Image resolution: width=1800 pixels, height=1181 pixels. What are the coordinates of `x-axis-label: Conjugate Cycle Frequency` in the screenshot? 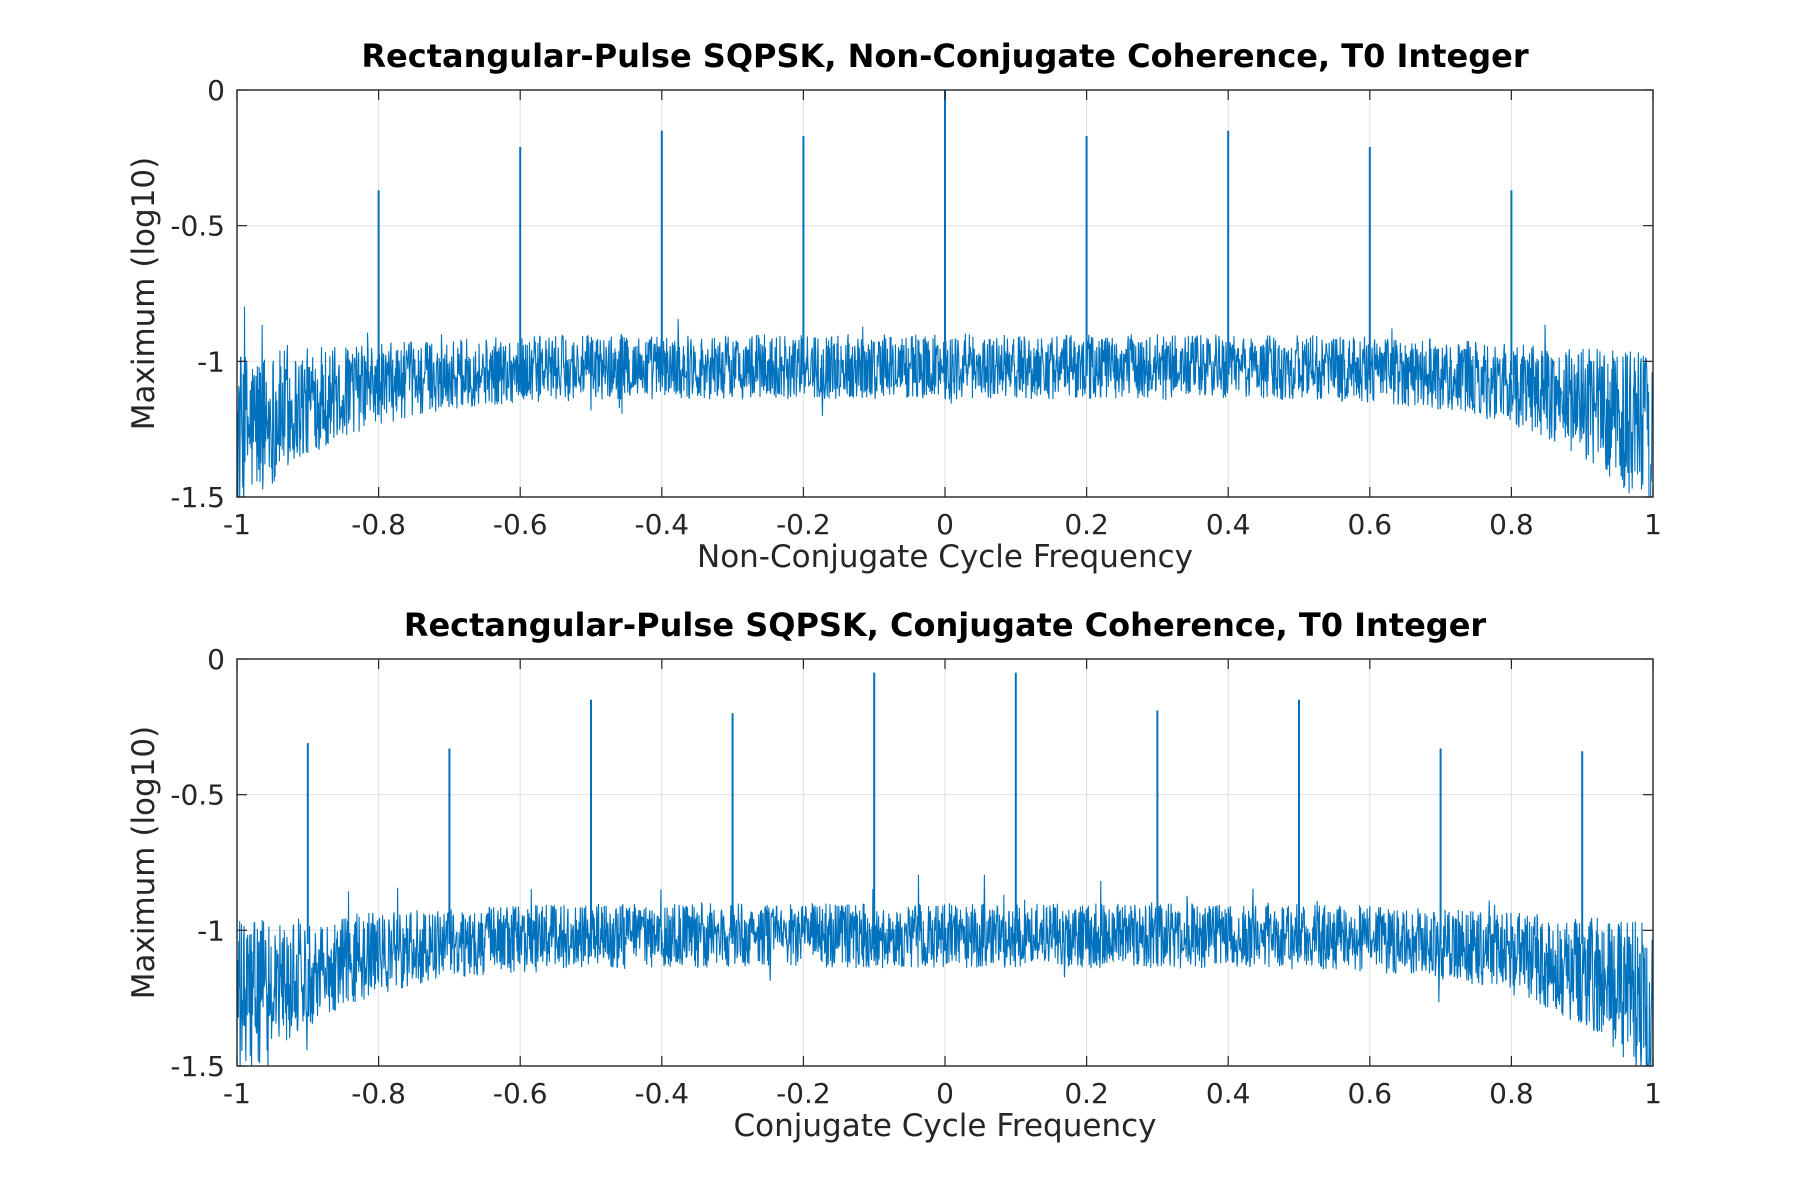 It's located at (945, 1126).